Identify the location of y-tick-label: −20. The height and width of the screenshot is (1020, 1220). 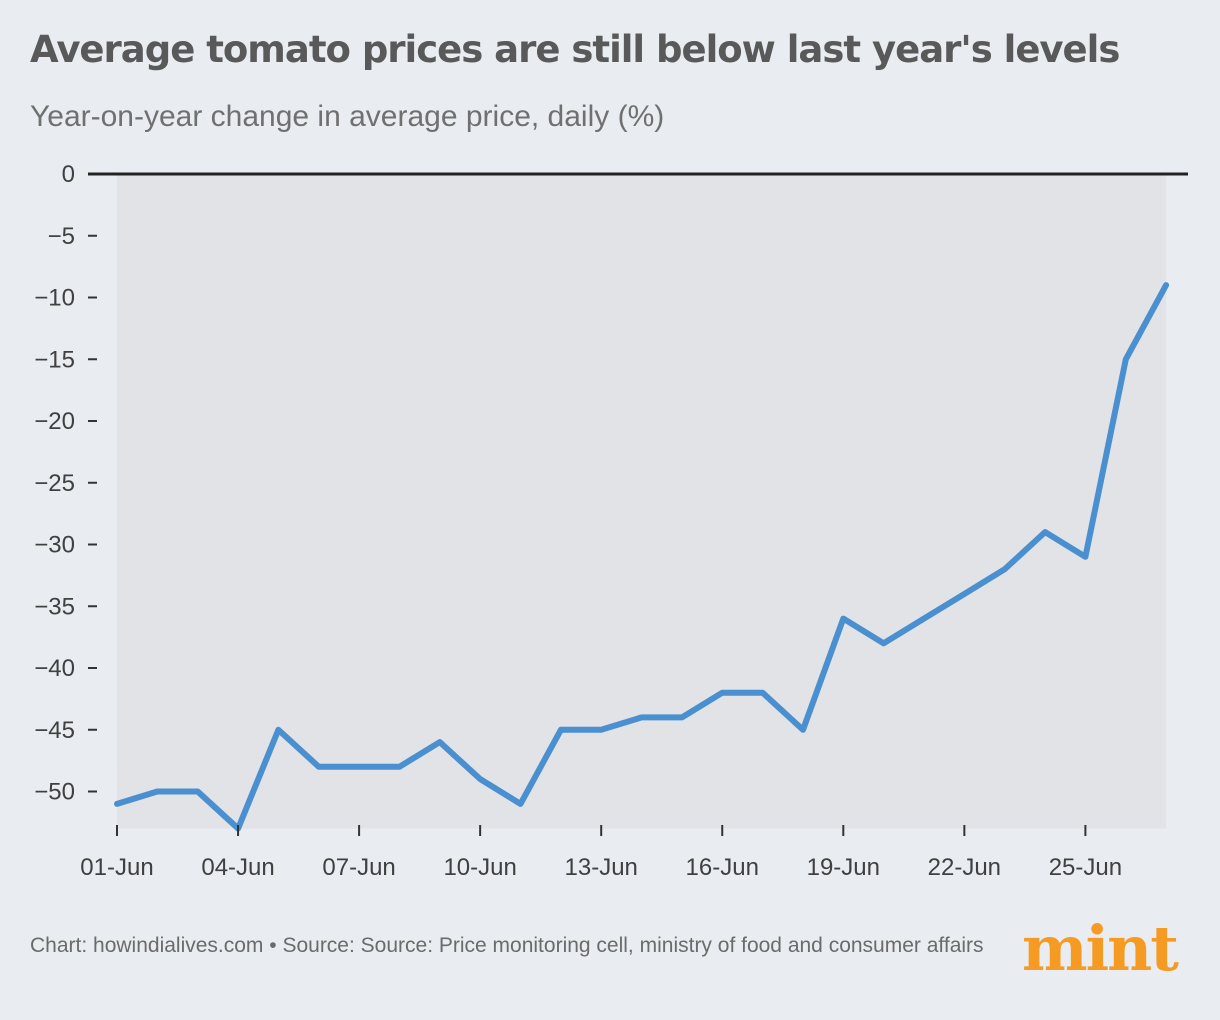
(54, 421).